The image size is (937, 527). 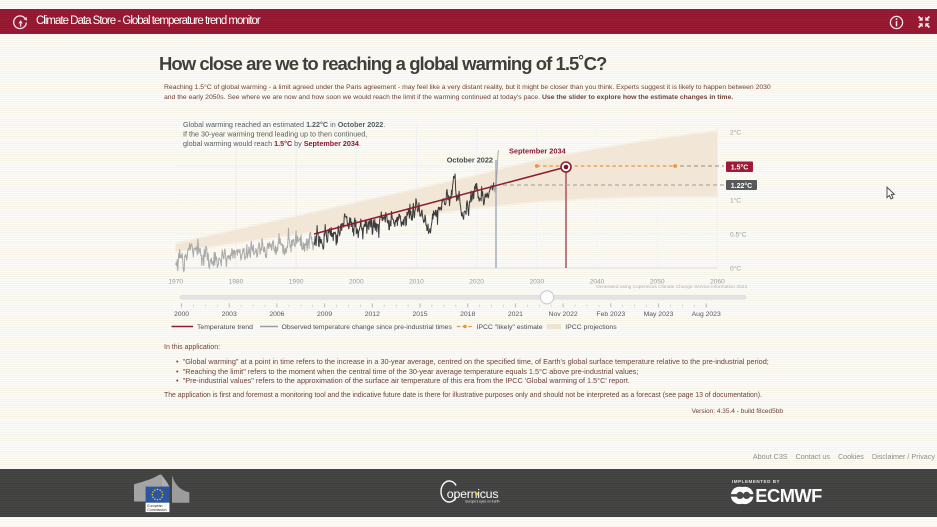 What do you see at coordinates (706, 314) in the screenshot?
I see `svg-text: Aug 2023` at bounding box center [706, 314].